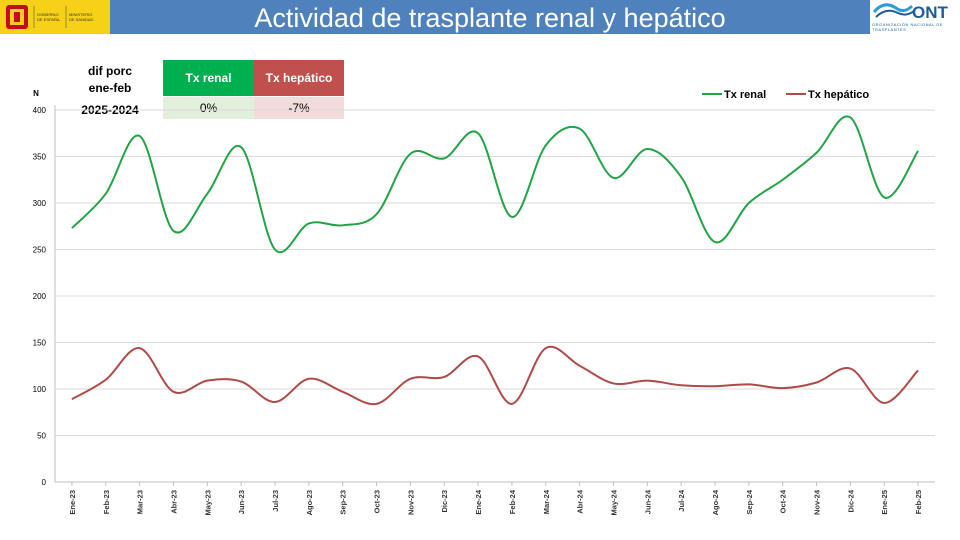  Describe the element at coordinates (299, 78) in the screenshot. I see `diff-header-hepatico: Tx hepático` at that location.